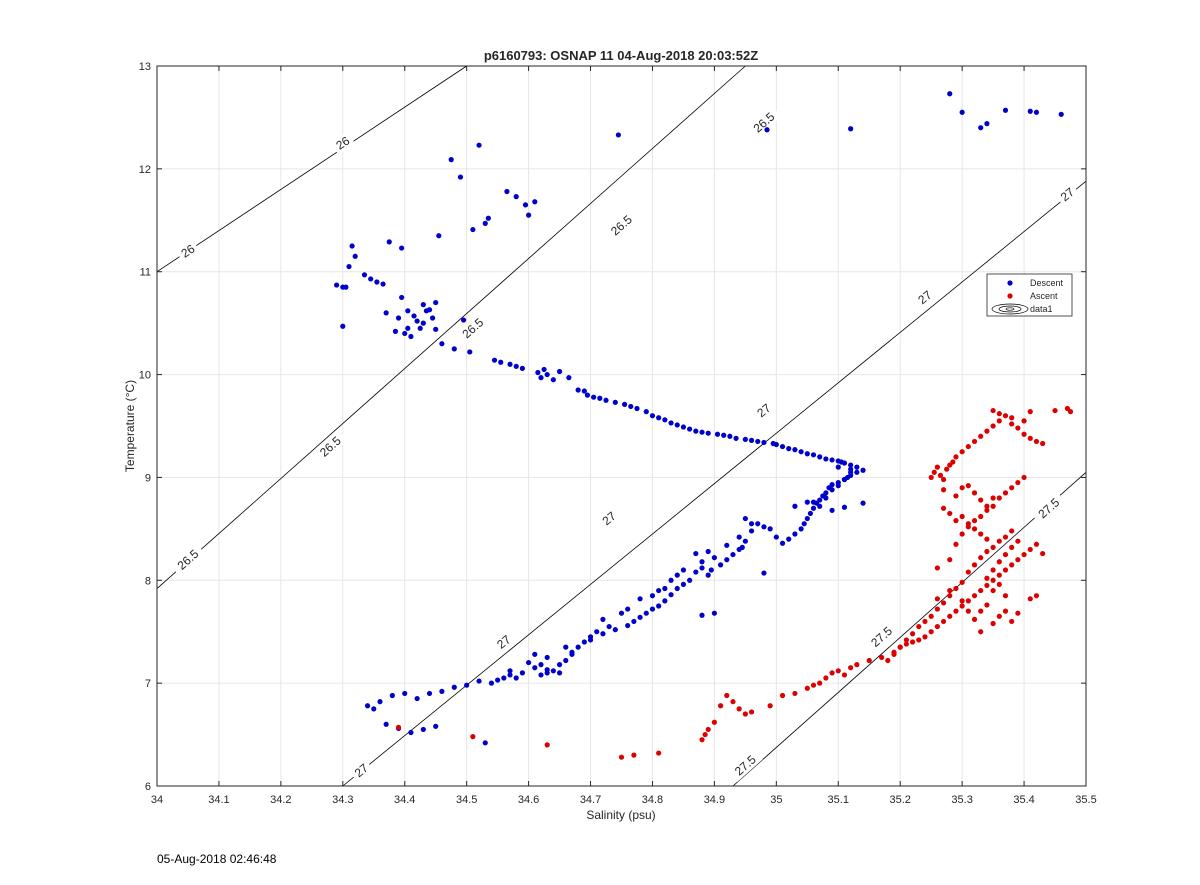  What do you see at coordinates (148, 478) in the screenshot?
I see `y-tick-label: 9` at bounding box center [148, 478].